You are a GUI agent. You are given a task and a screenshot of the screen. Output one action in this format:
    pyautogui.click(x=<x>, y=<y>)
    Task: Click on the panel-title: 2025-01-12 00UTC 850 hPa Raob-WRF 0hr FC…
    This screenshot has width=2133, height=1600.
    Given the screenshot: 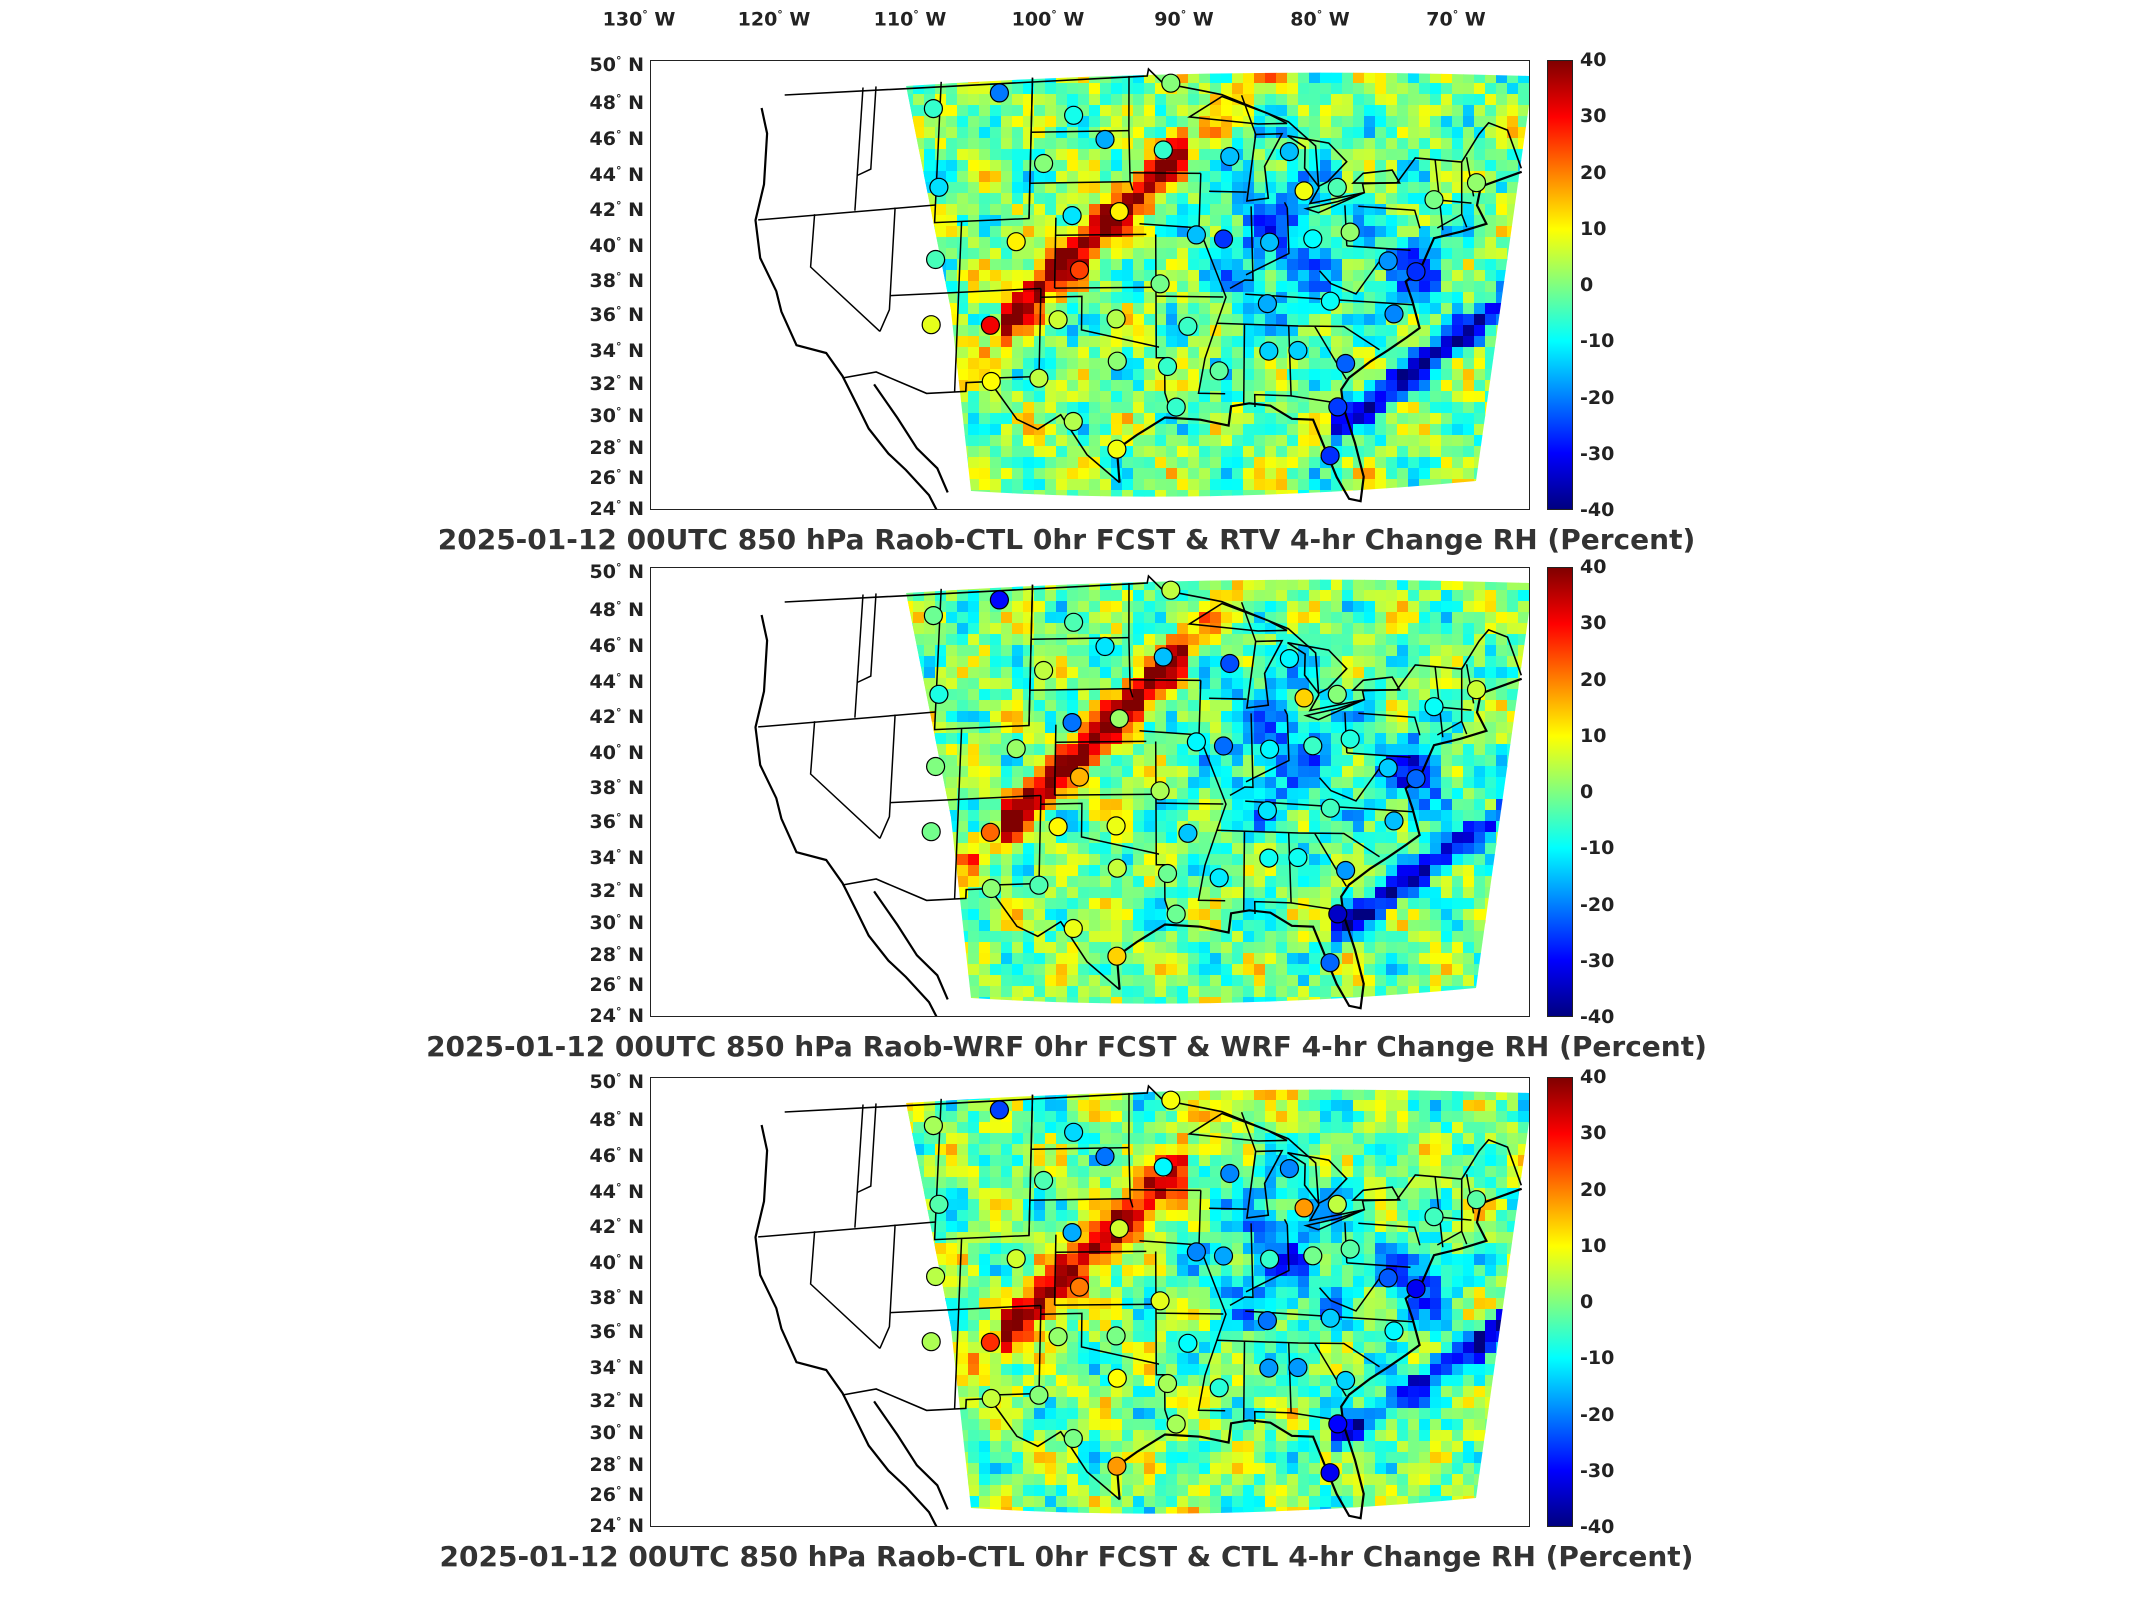 What is the action you would take?
    pyautogui.click(x=1066, y=1046)
    